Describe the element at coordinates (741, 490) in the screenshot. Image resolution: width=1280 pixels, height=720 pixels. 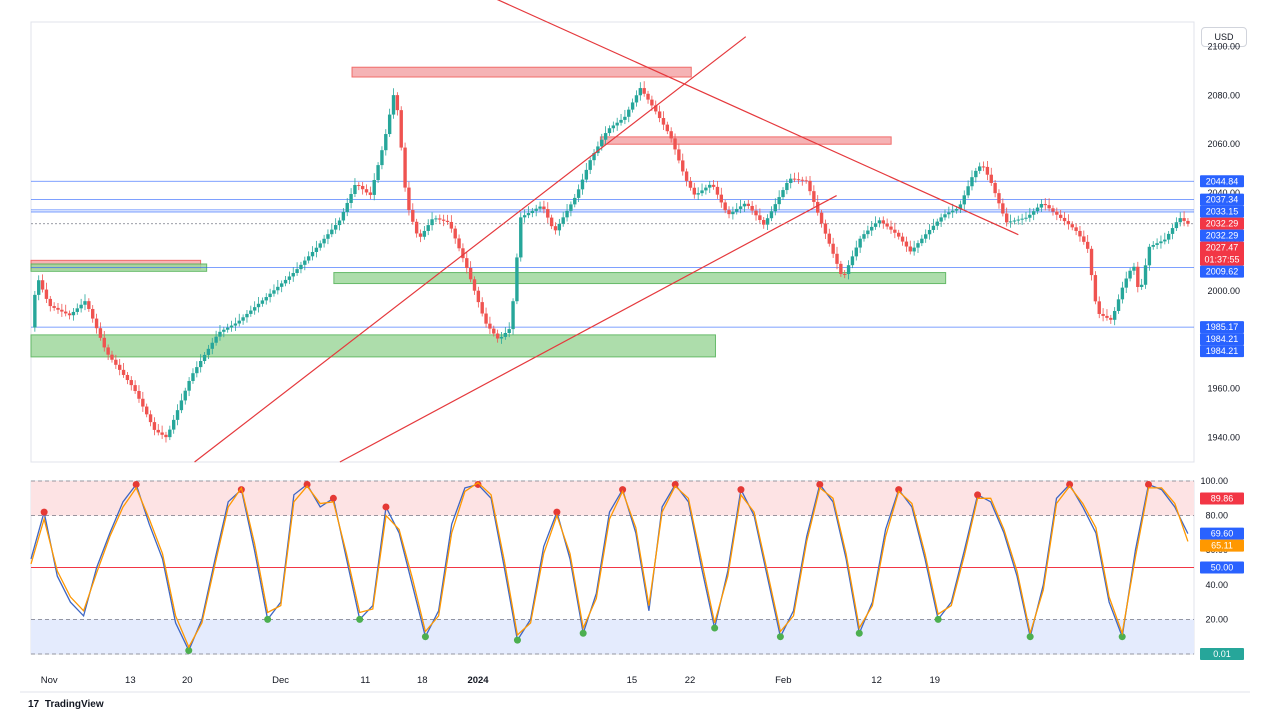
I see `signal-dot-sell` at that location.